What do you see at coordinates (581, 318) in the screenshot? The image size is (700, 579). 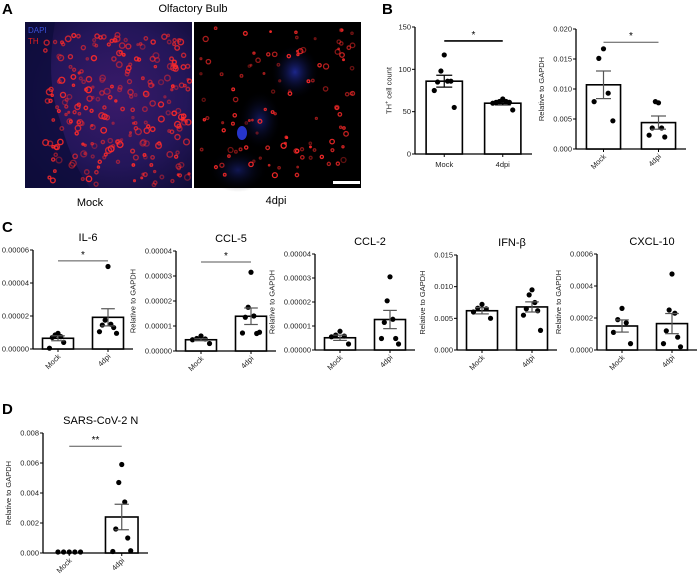 I see `y-tick-label: 0.0002` at bounding box center [581, 318].